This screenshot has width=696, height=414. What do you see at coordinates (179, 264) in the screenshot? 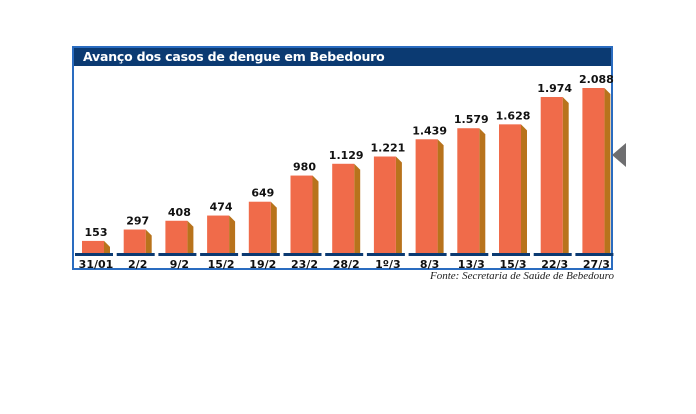
I see `category-label: 9/2` at bounding box center [179, 264].